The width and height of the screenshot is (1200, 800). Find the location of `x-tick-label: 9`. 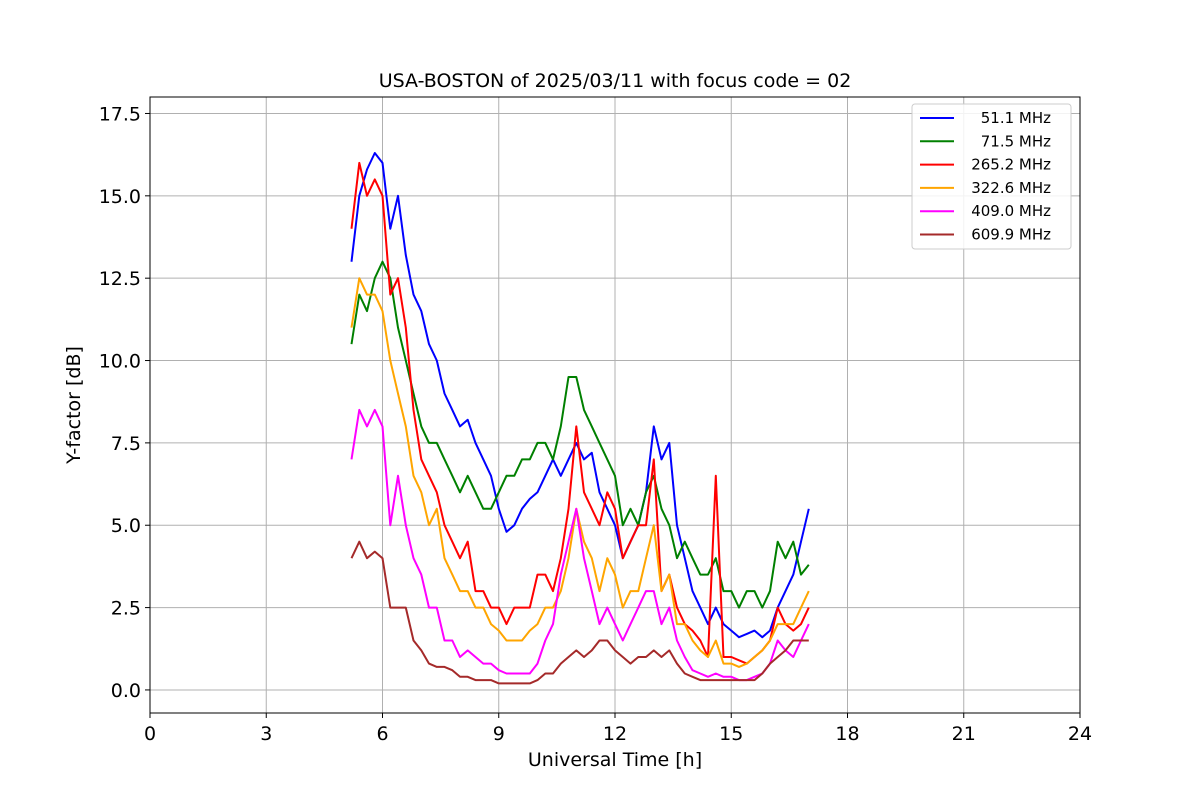

x-tick-label: 9 is located at coordinates (499, 734).